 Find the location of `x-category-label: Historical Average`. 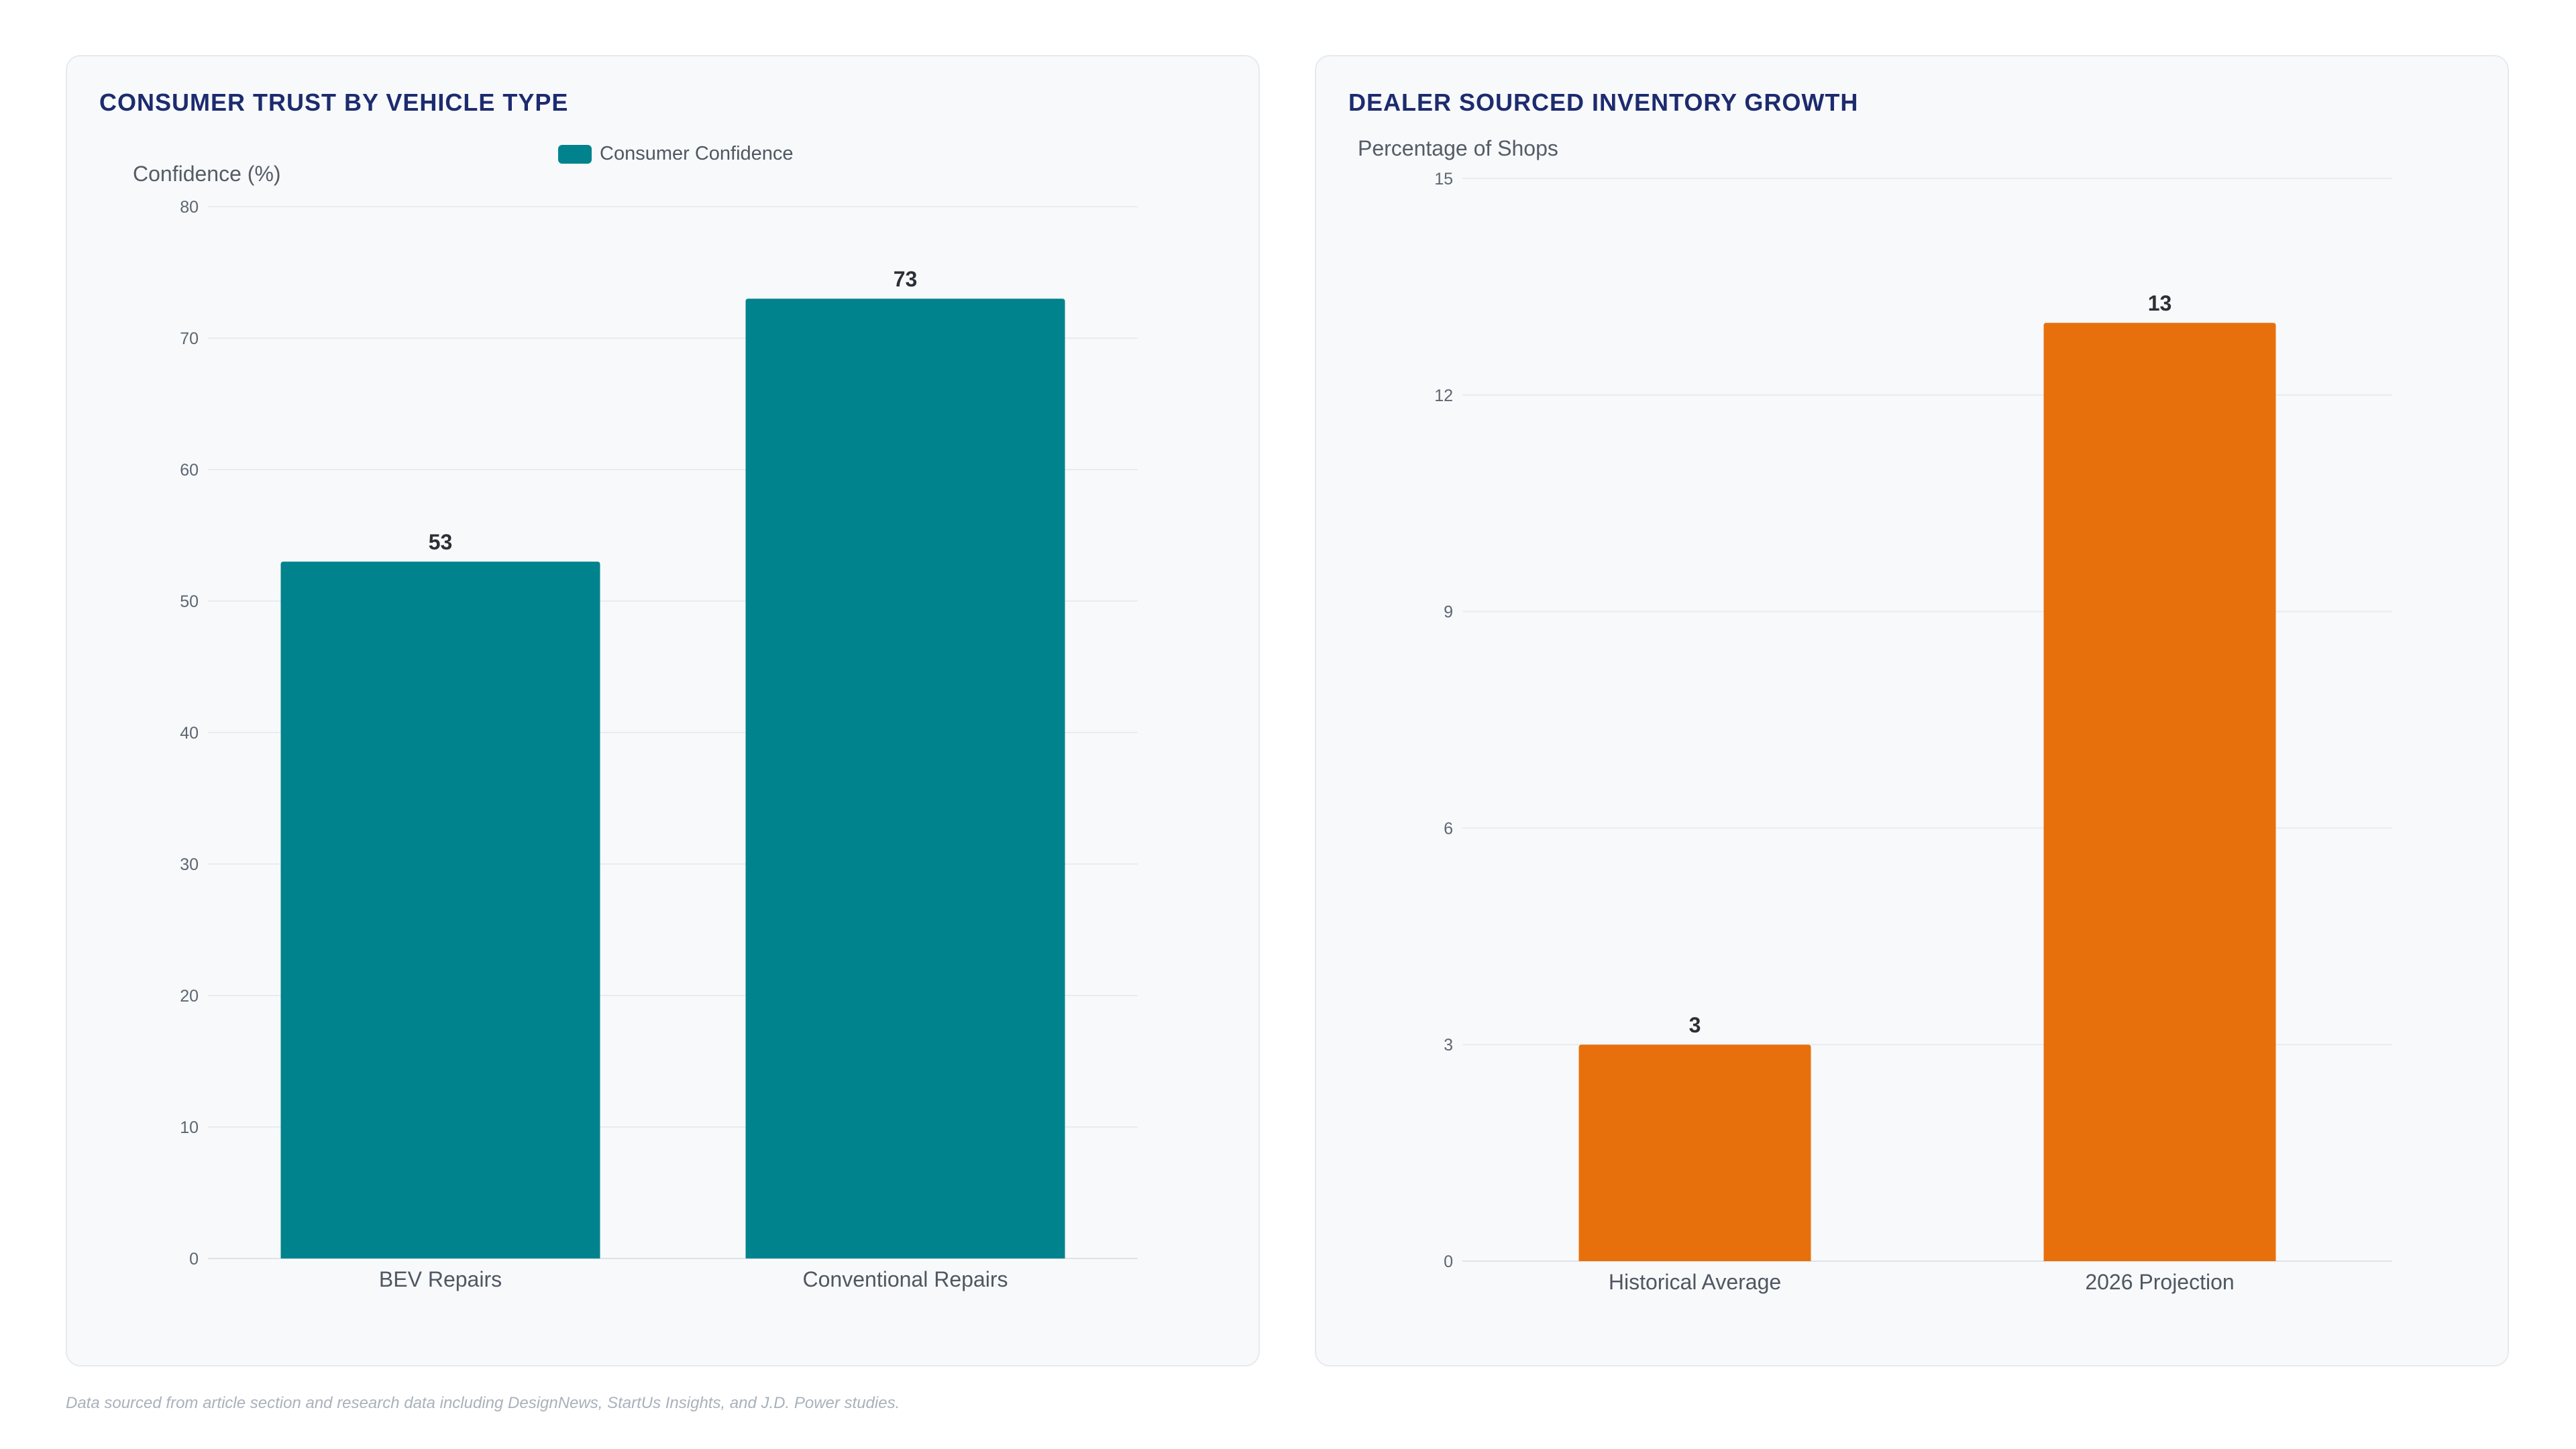

x-category-label: Historical Average is located at coordinates (1695, 1282).